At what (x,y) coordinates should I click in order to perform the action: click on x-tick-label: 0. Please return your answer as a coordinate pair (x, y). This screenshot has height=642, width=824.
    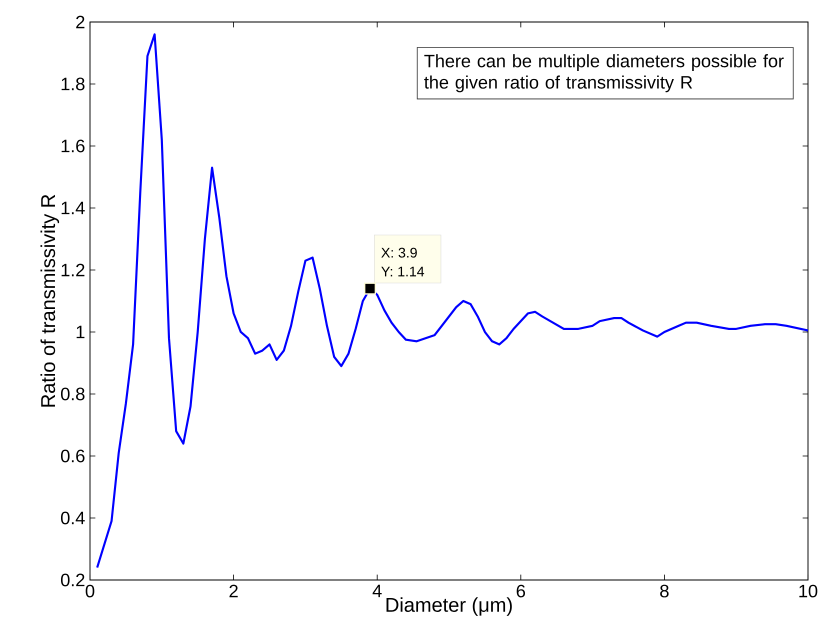
    Looking at the image, I should click on (90, 591).